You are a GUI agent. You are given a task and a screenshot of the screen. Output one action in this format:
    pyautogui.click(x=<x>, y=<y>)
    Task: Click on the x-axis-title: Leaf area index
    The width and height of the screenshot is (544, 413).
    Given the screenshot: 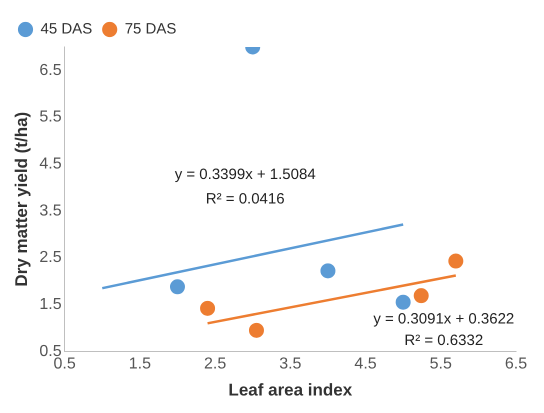 What is the action you would take?
    pyautogui.click(x=290, y=390)
    